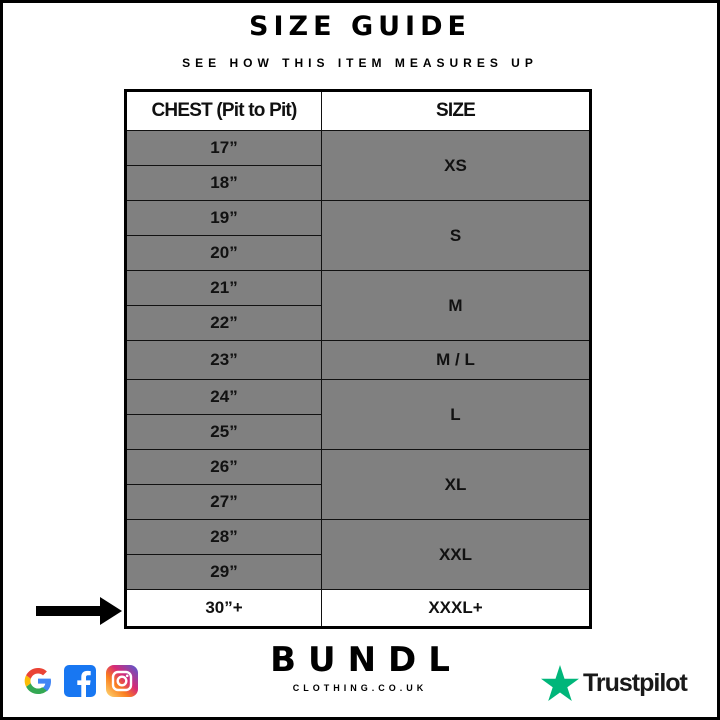 This screenshot has height=720, width=720. Describe the element at coordinates (223, 323) in the screenshot. I see `chest-cell: 22”` at that location.